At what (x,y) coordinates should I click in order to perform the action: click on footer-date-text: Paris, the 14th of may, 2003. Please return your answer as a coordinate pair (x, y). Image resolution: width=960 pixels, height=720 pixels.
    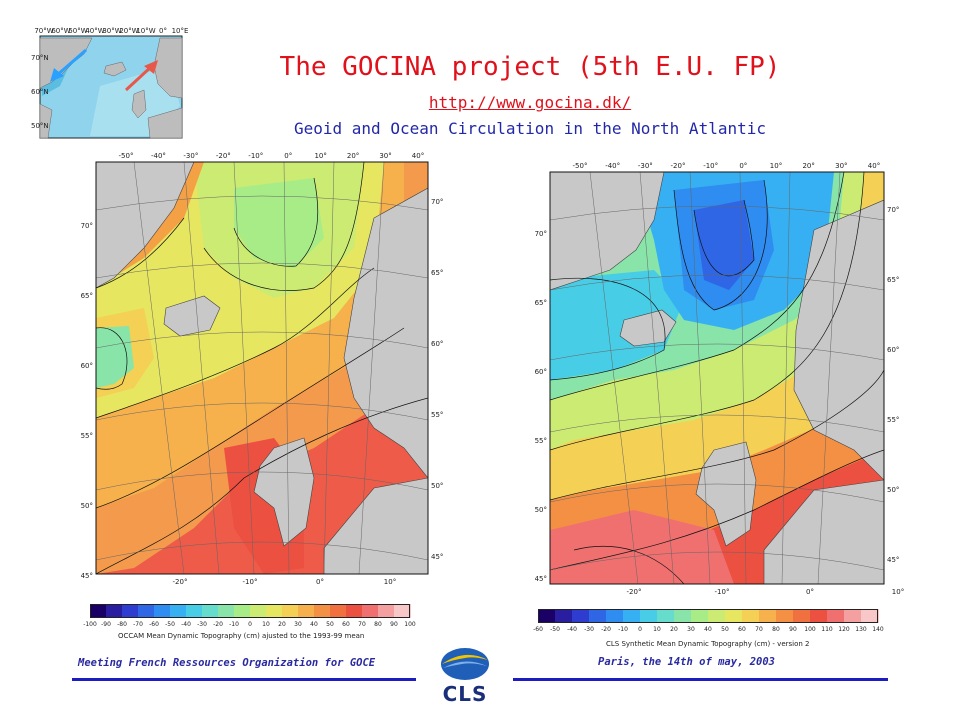
    Looking at the image, I should click on (687, 662).